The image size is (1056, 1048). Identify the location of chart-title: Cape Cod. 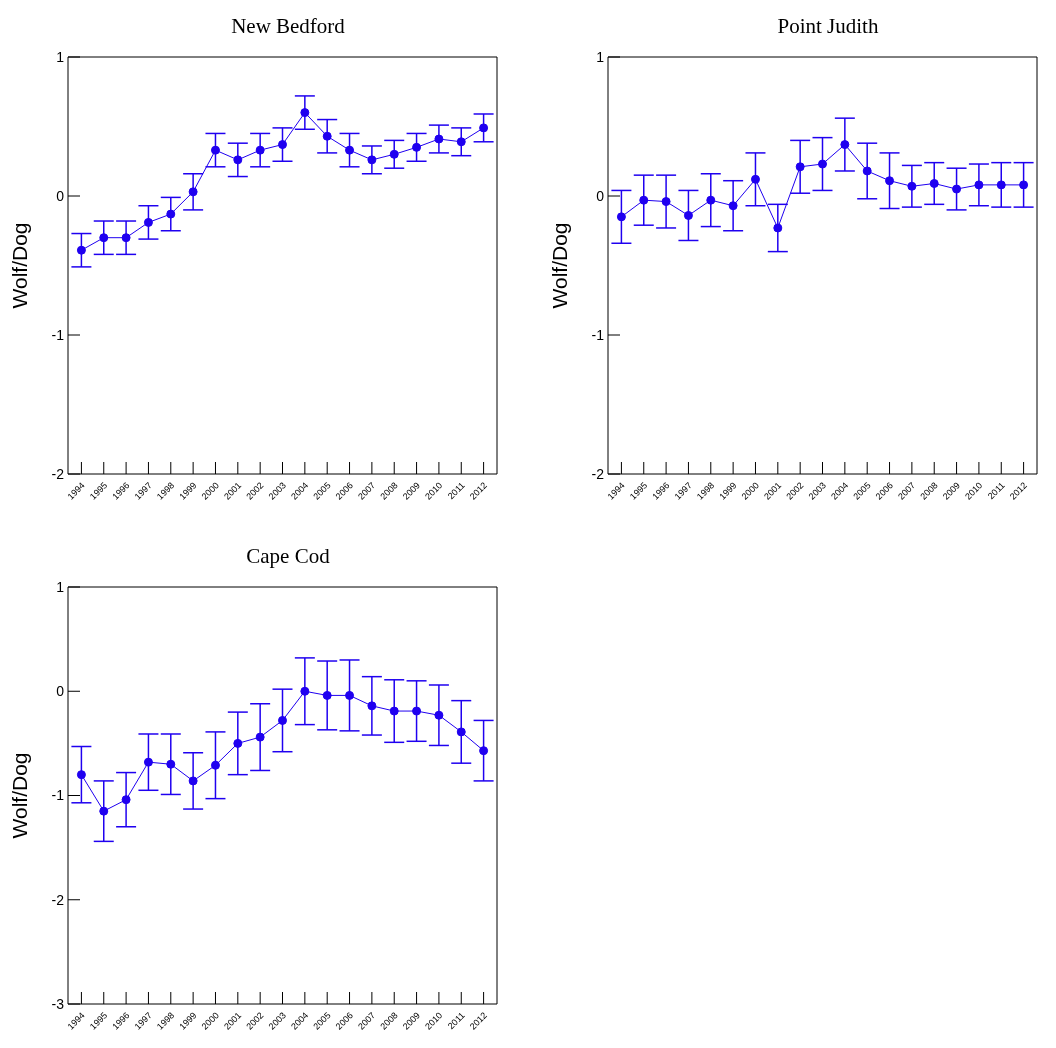
(288, 556).